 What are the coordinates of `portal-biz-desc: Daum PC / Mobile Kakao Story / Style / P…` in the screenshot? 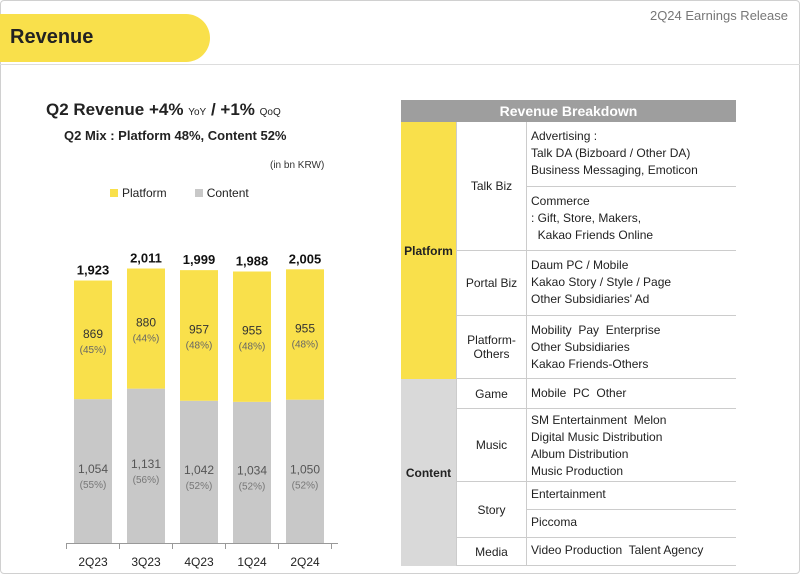 It's located at (631, 283).